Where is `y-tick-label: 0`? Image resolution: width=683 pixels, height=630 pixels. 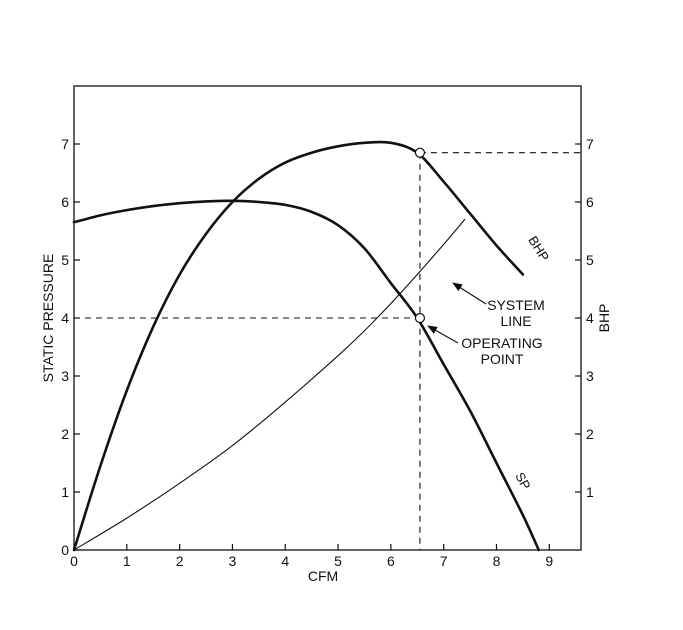
y-tick-label: 0 is located at coordinates (65, 550).